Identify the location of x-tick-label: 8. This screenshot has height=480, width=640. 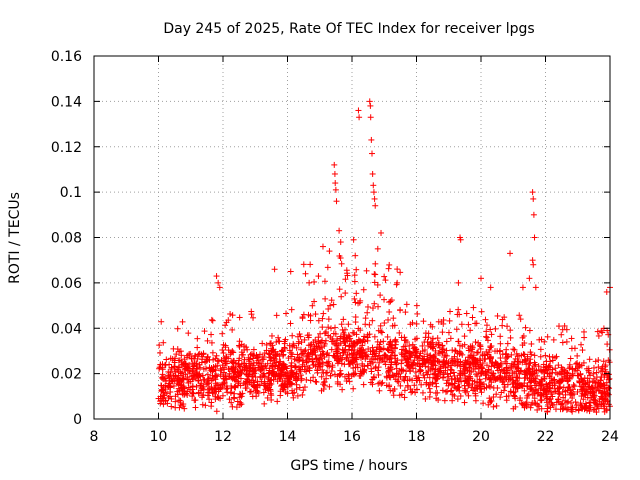
(94, 437).